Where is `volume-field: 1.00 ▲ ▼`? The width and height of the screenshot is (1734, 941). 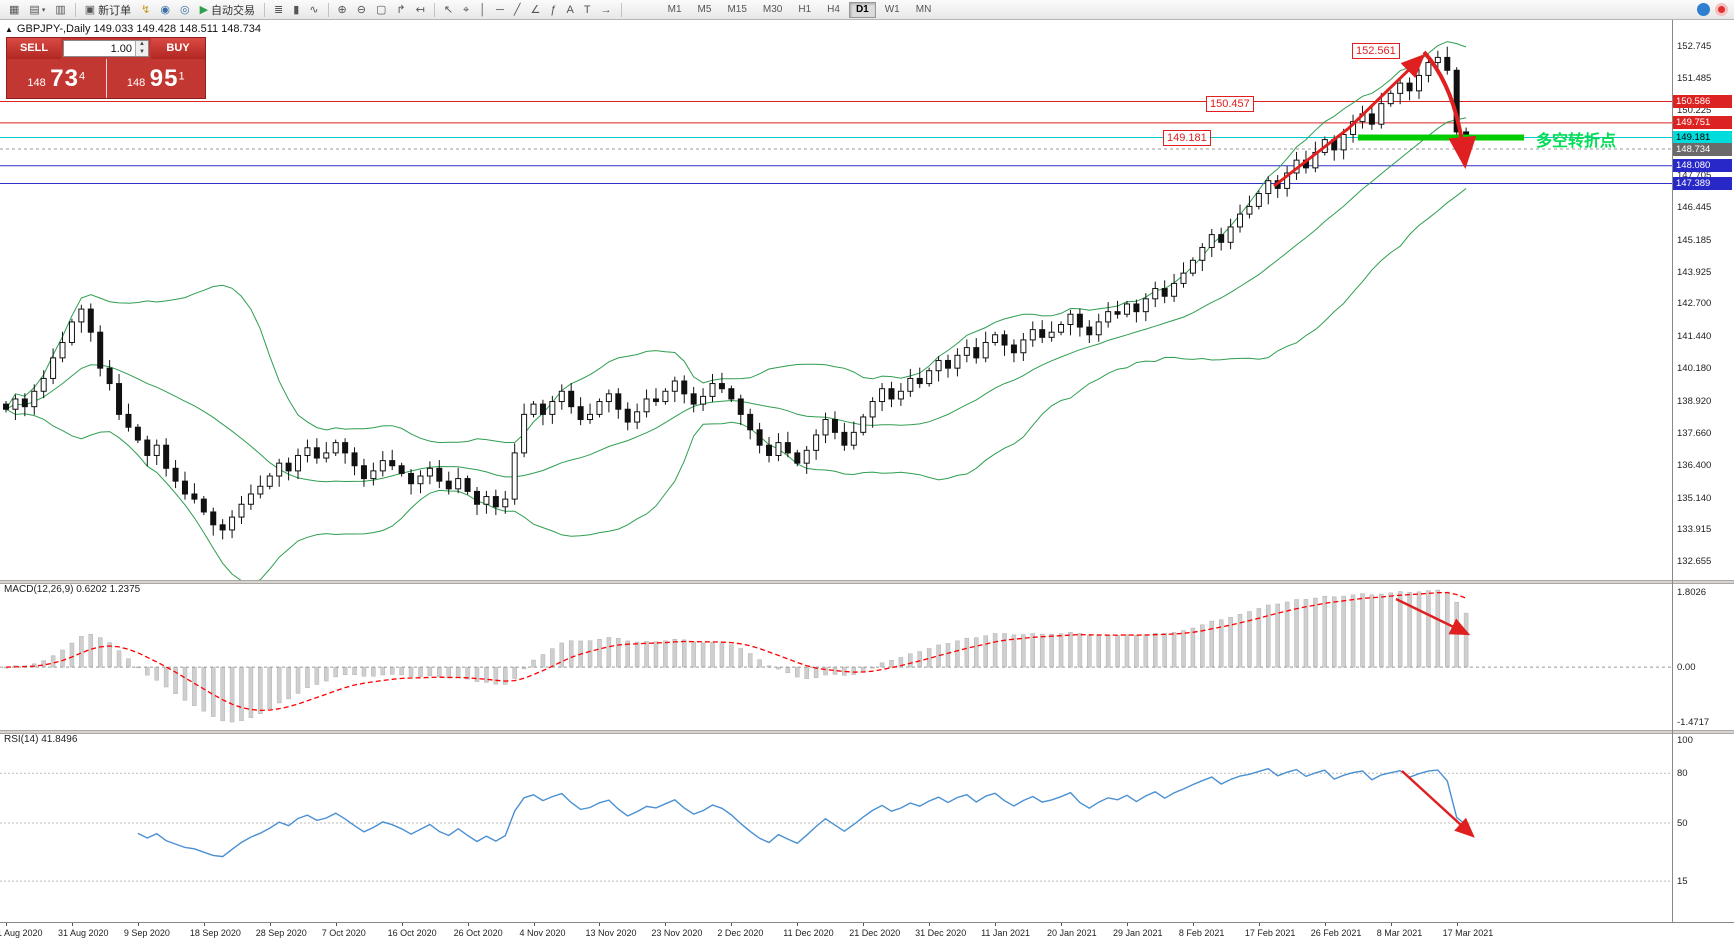
volume-field: 1.00 ▲ ▼ is located at coordinates (106, 48).